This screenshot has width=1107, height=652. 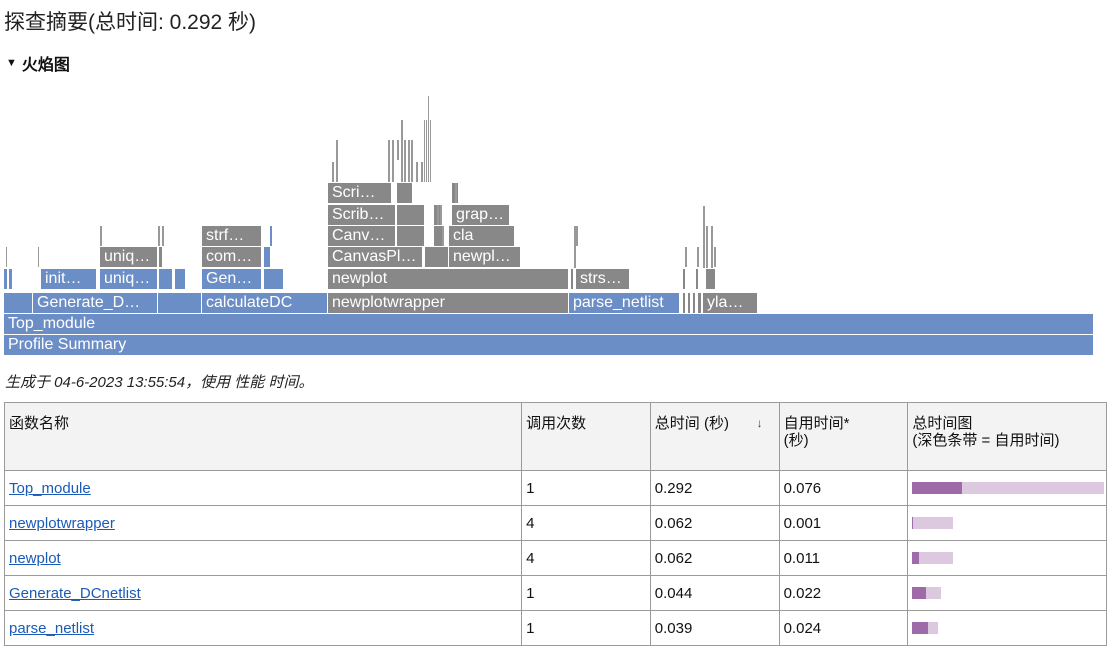 I want to click on flame-box-calculatedc: calculateDC, so click(x=265, y=303).